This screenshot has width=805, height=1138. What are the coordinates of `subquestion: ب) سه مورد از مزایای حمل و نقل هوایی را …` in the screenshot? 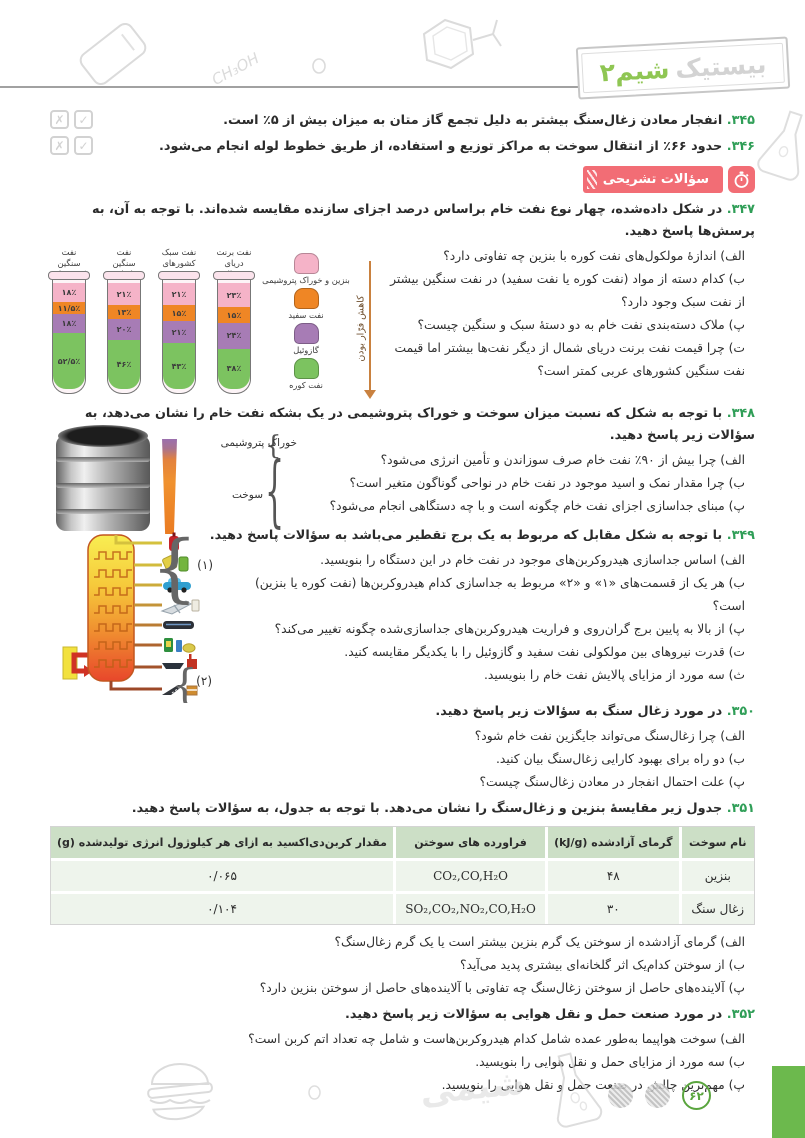 It's located at (610, 1062).